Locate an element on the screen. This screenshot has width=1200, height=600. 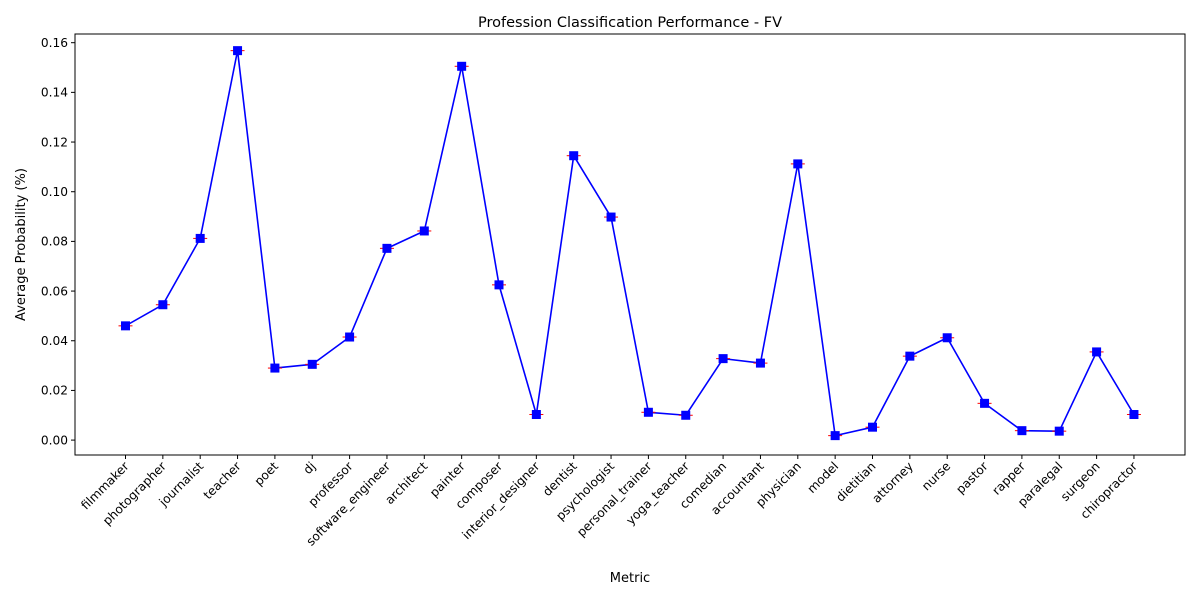
y-tick-label: 0.10 is located at coordinates (54, 192).